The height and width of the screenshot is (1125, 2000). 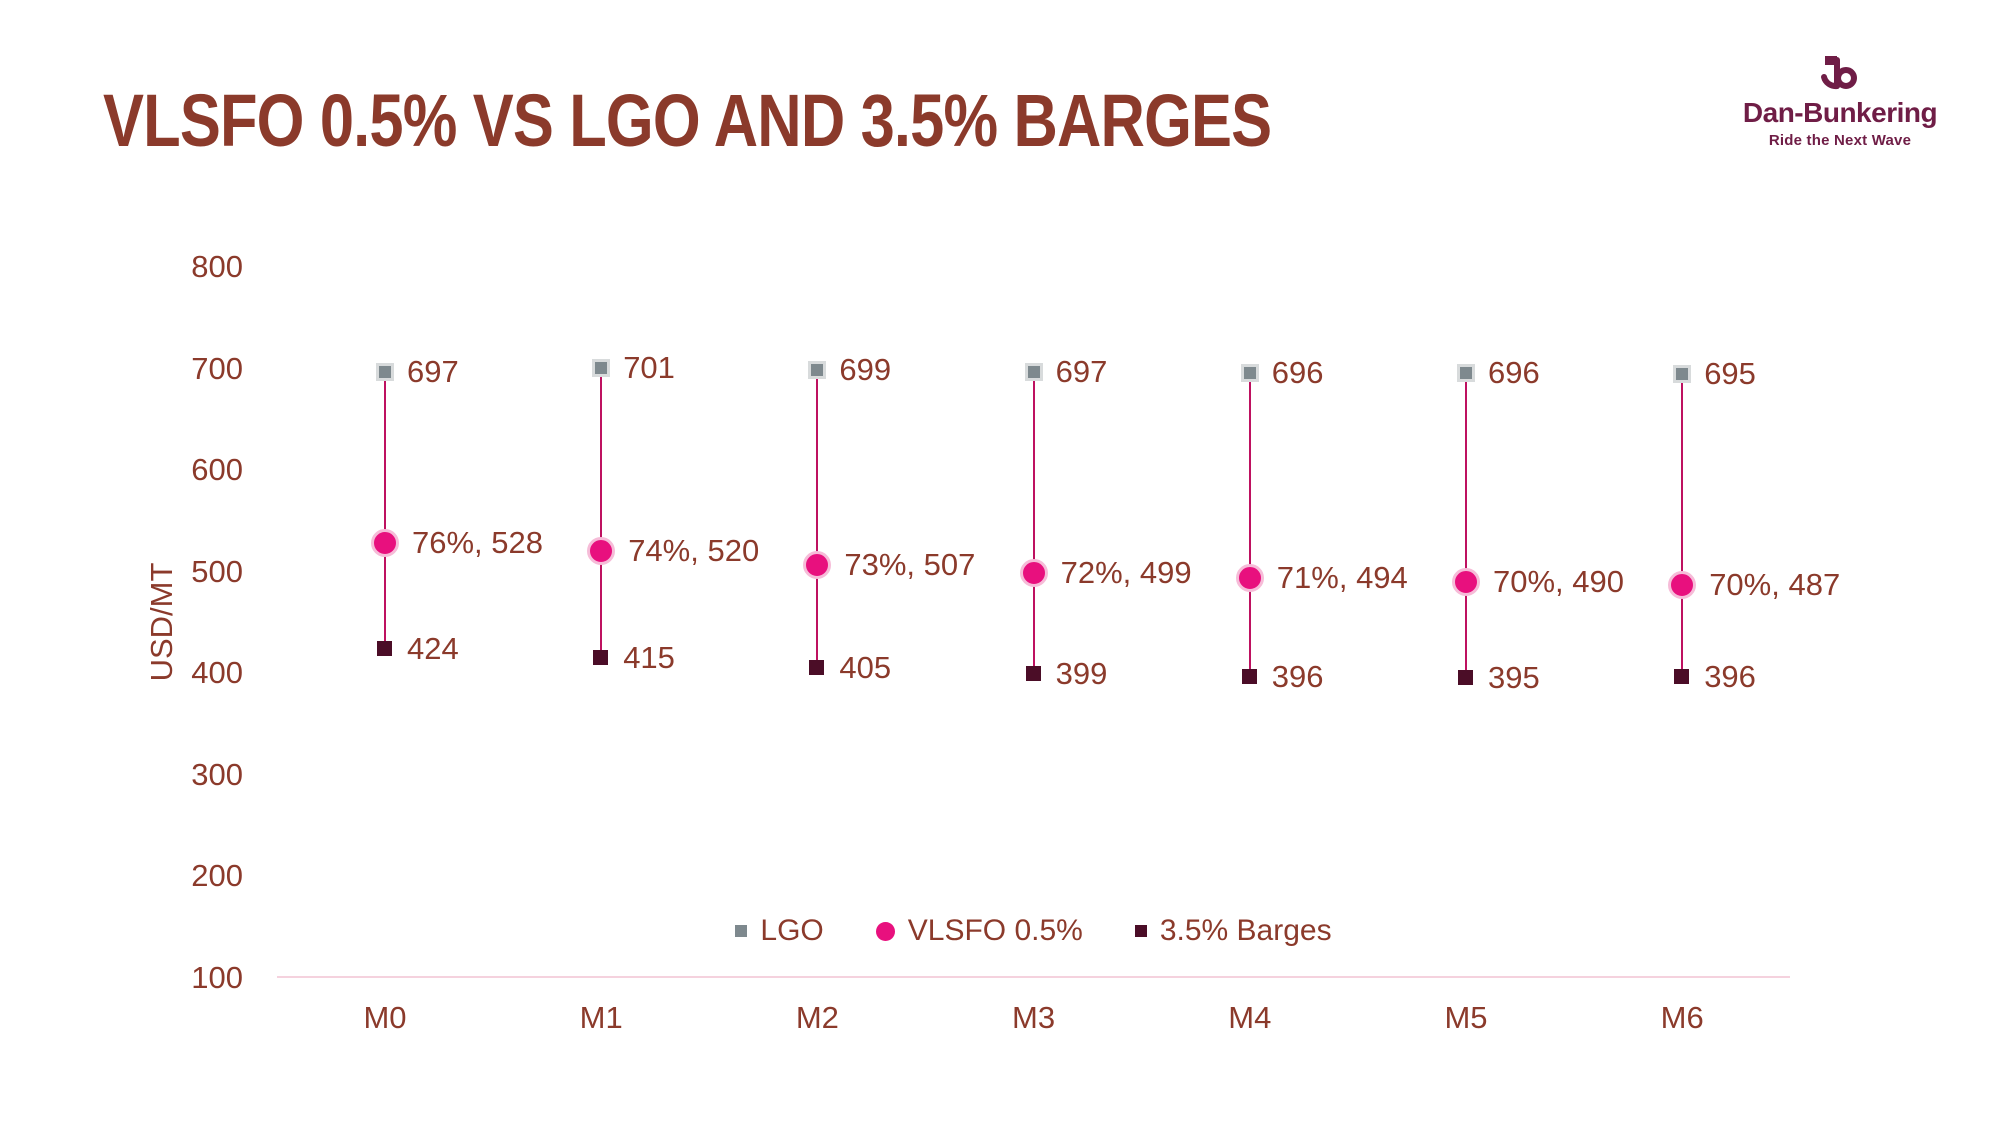 What do you see at coordinates (817, 668) in the screenshot?
I see `barges-marker-m2` at bounding box center [817, 668].